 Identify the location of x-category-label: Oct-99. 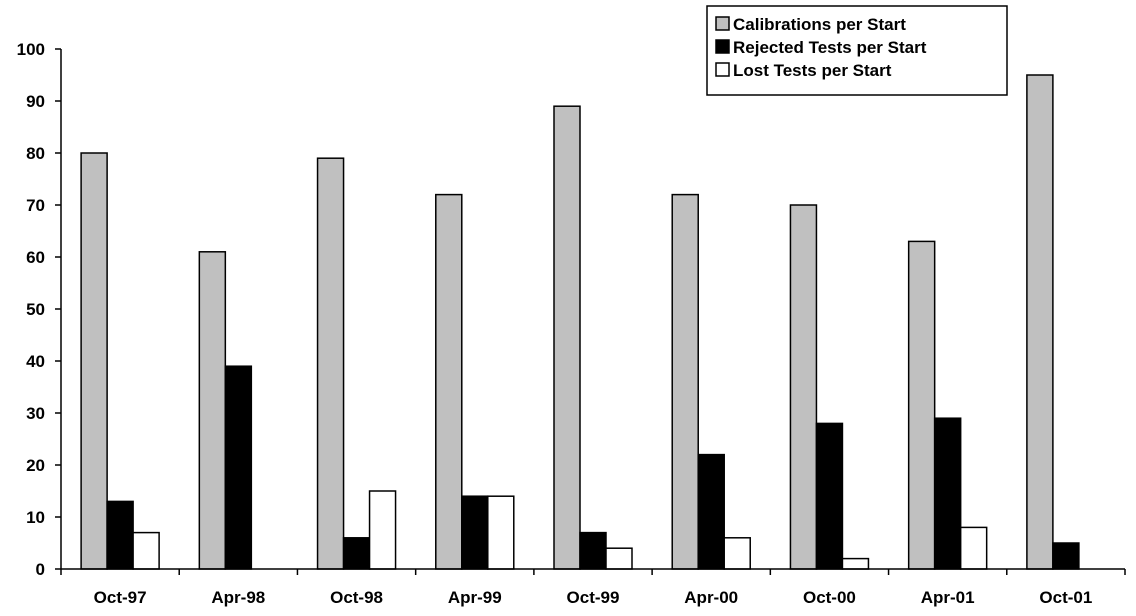
(593, 597).